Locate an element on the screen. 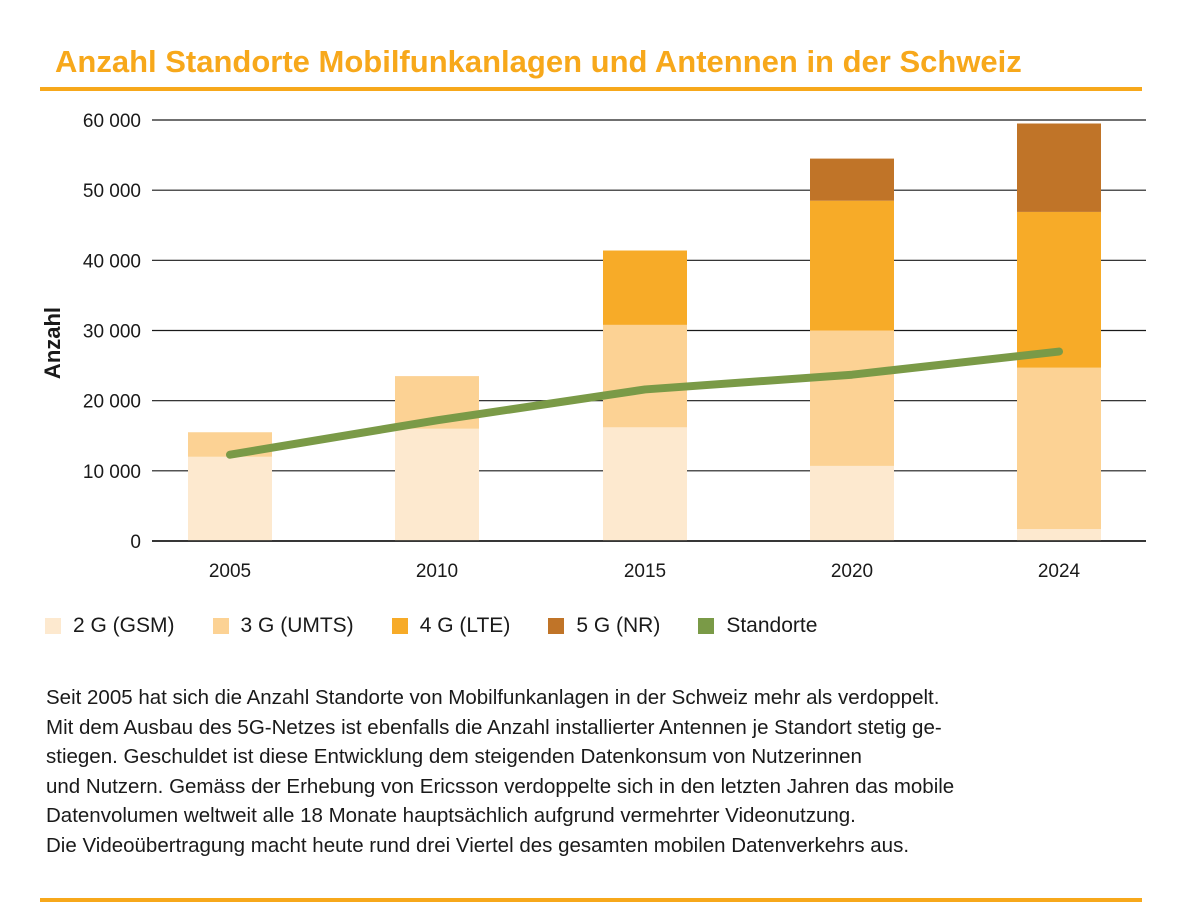  x-tick-label: 2020 is located at coordinates (852, 571).